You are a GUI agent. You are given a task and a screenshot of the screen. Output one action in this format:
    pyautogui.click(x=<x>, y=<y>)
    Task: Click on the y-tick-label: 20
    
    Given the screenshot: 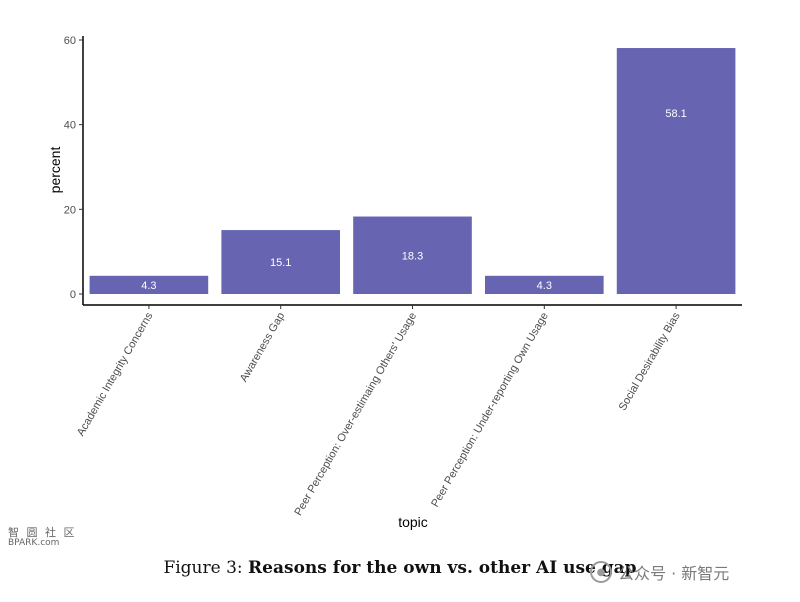 What is the action you would take?
    pyautogui.click(x=70, y=210)
    